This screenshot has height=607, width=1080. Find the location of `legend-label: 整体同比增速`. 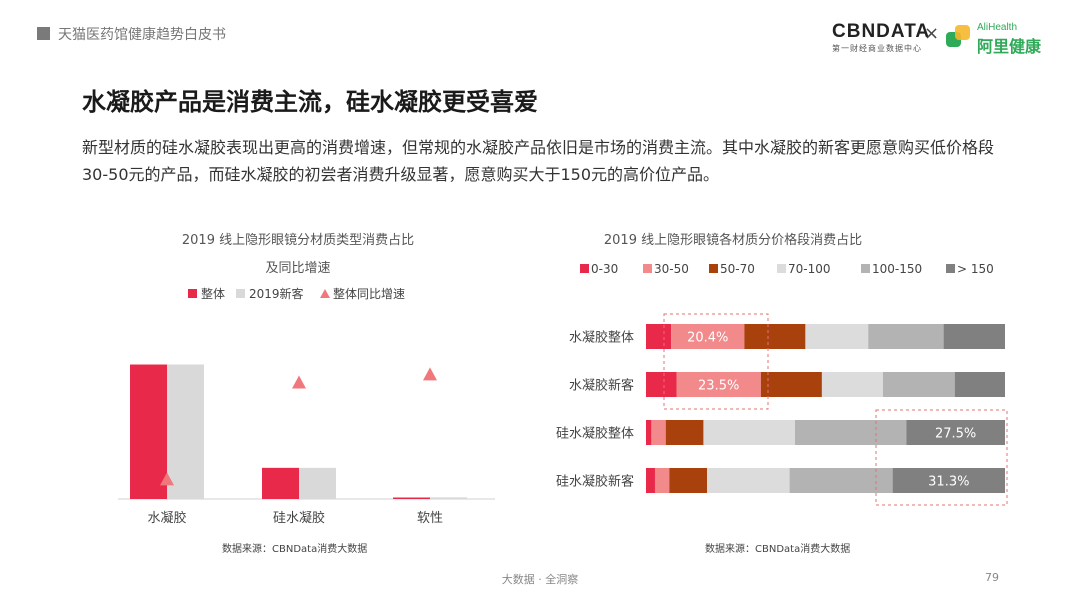

legend-label: 整体同比增速 is located at coordinates (369, 293).